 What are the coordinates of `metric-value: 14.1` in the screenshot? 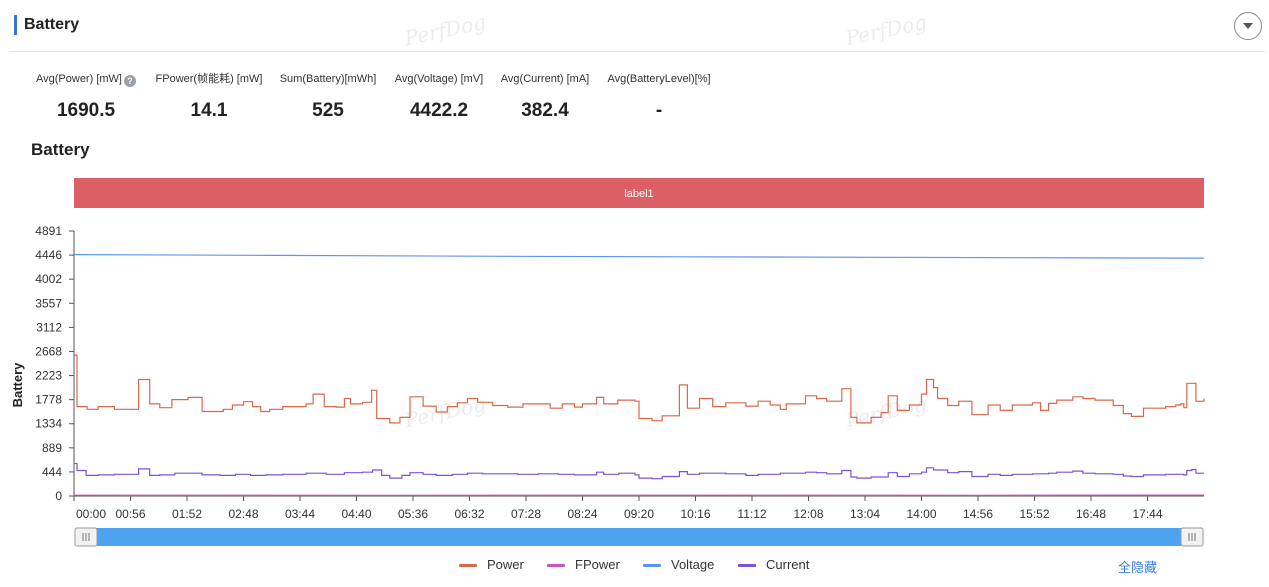 It's located at (209, 110).